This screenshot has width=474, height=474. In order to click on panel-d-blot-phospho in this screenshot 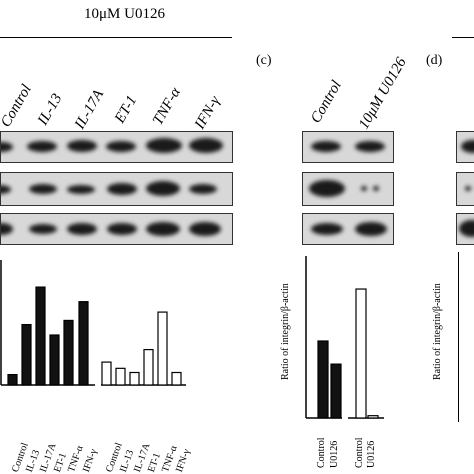, I will do `click(465, 189)`.